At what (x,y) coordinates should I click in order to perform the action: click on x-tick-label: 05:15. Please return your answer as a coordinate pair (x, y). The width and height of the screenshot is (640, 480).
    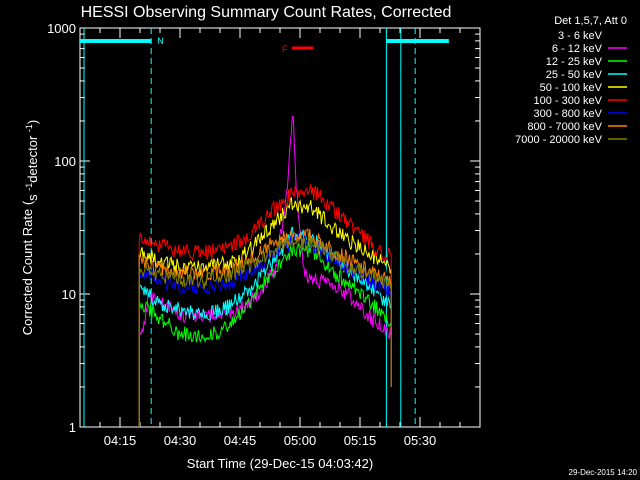
    Looking at the image, I should click on (360, 440).